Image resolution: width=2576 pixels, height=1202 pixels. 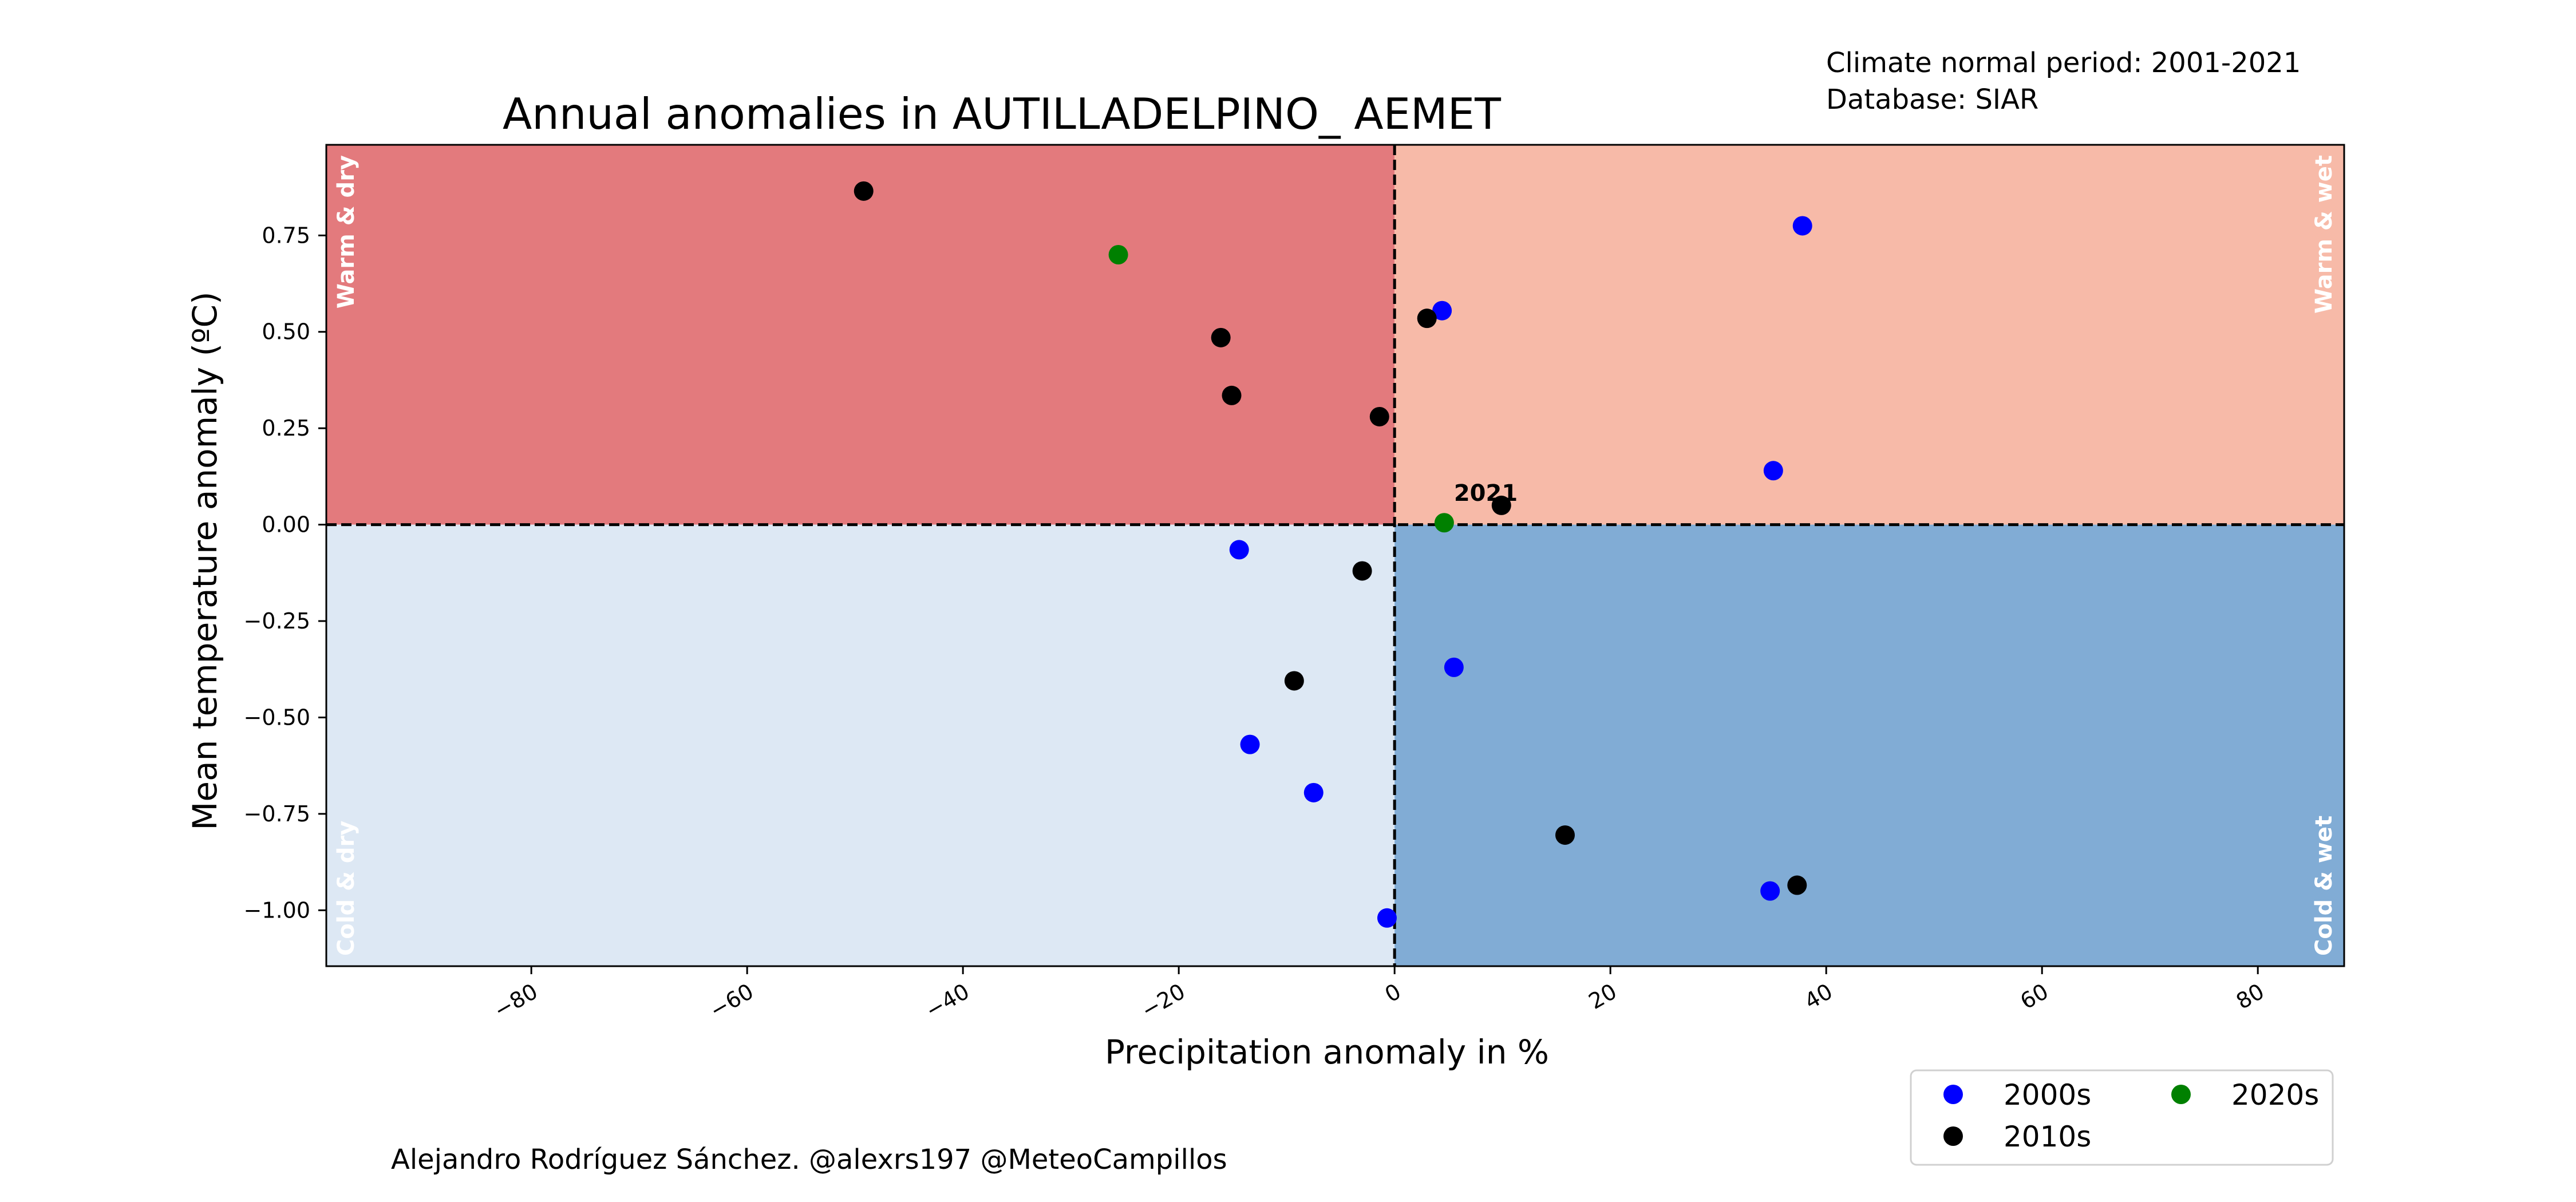 What do you see at coordinates (277, 718) in the screenshot?
I see `y-tick-label-5: −0.50` at bounding box center [277, 718].